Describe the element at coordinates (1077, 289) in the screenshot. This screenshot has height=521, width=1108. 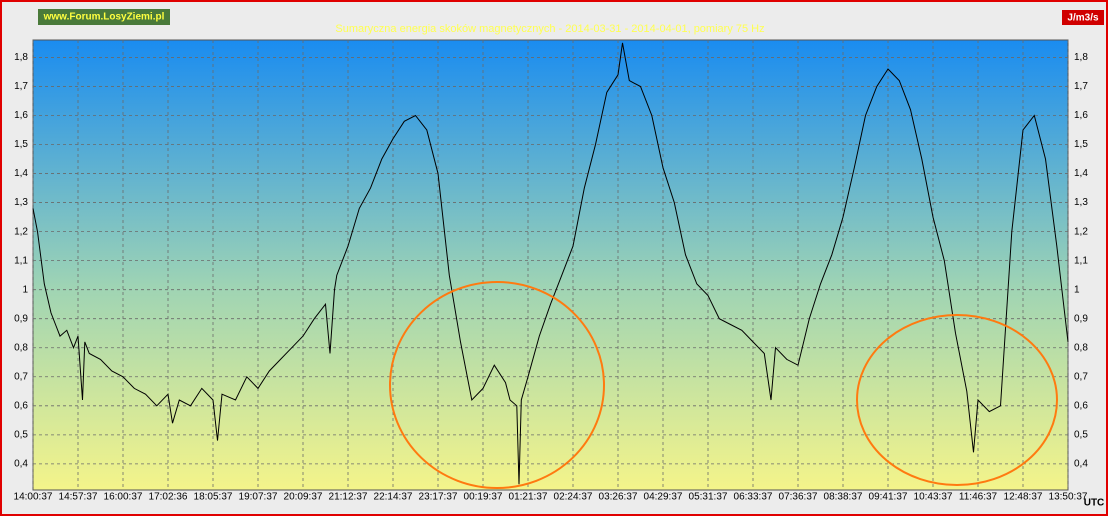
I see `y2-tick-label: 1` at that location.